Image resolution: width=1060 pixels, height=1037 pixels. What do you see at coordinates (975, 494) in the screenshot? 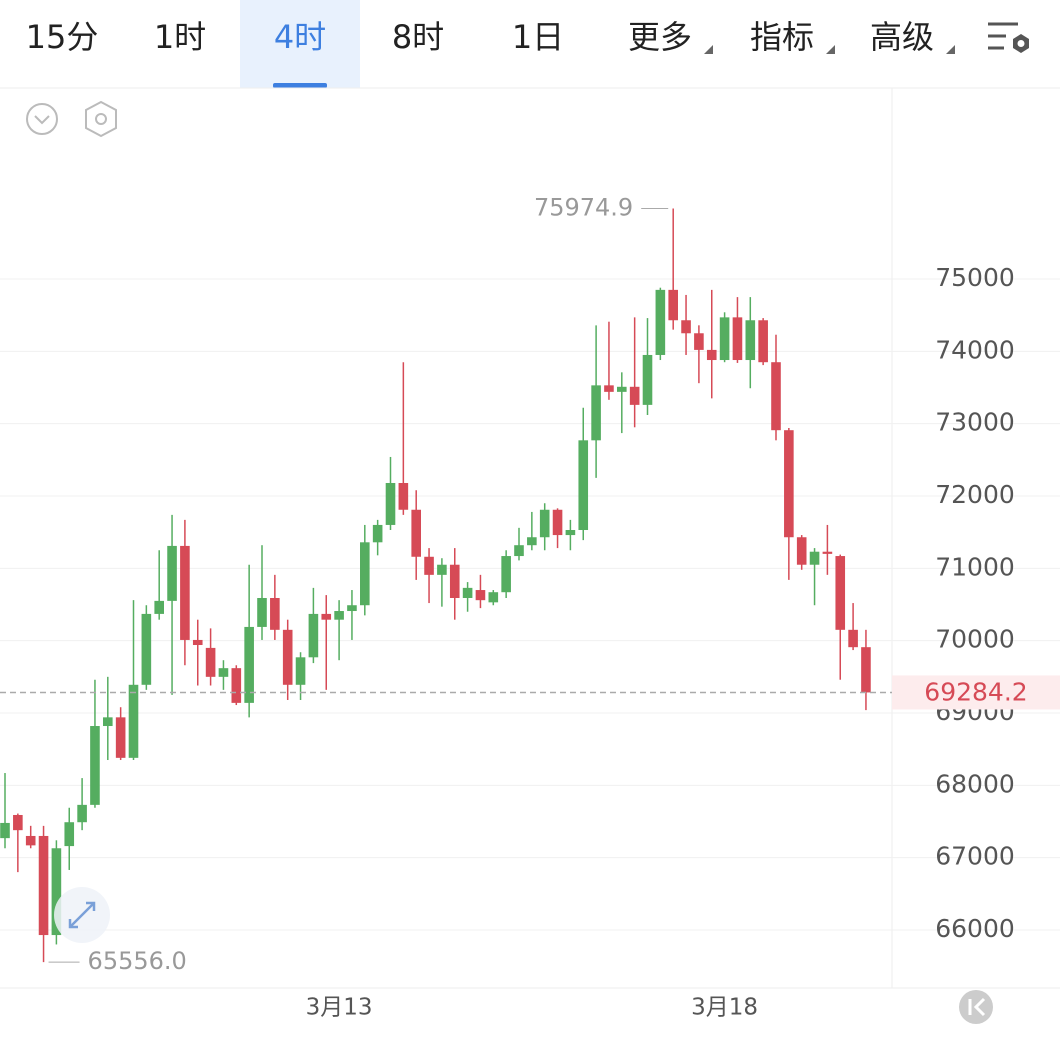
I see `y-tick-label: 72000` at bounding box center [975, 494].